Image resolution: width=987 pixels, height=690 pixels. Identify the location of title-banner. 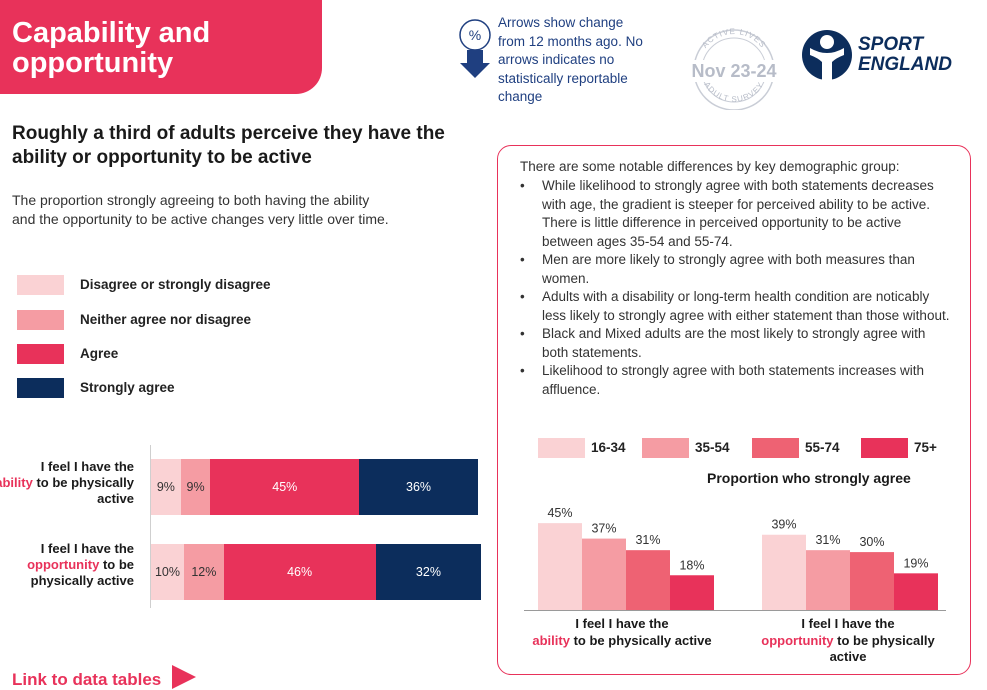
(161, 47).